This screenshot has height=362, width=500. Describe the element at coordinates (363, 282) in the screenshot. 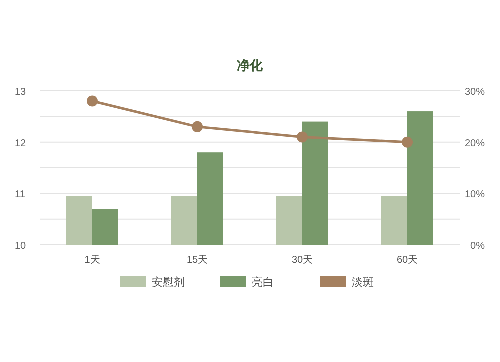

I see `legend-label: 淡斑` at that location.